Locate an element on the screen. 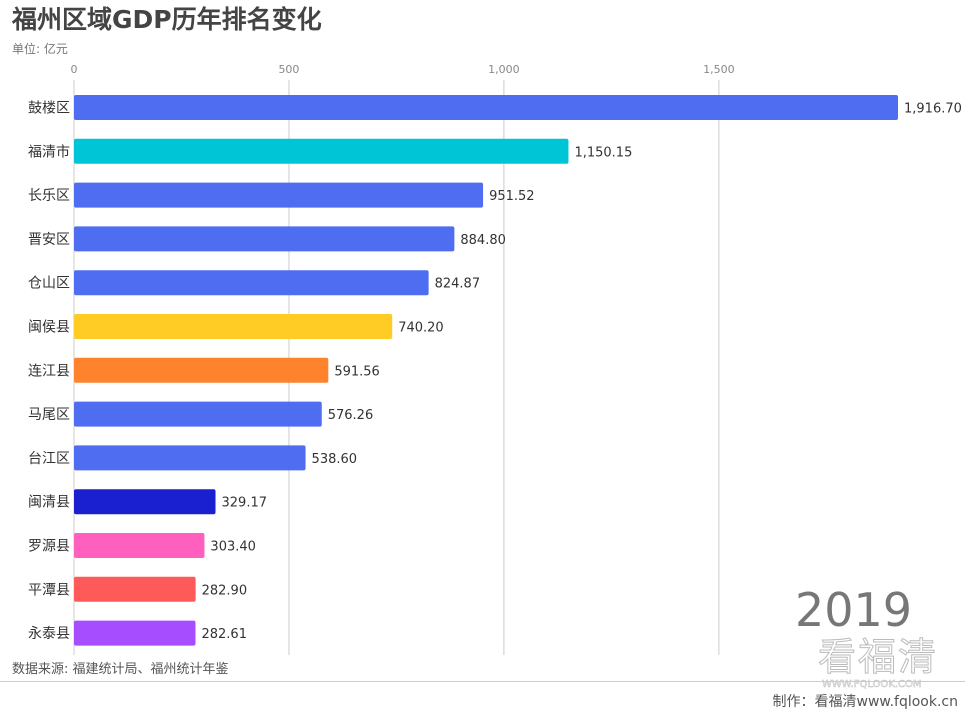  category-label: 福清市 is located at coordinates (49, 151).